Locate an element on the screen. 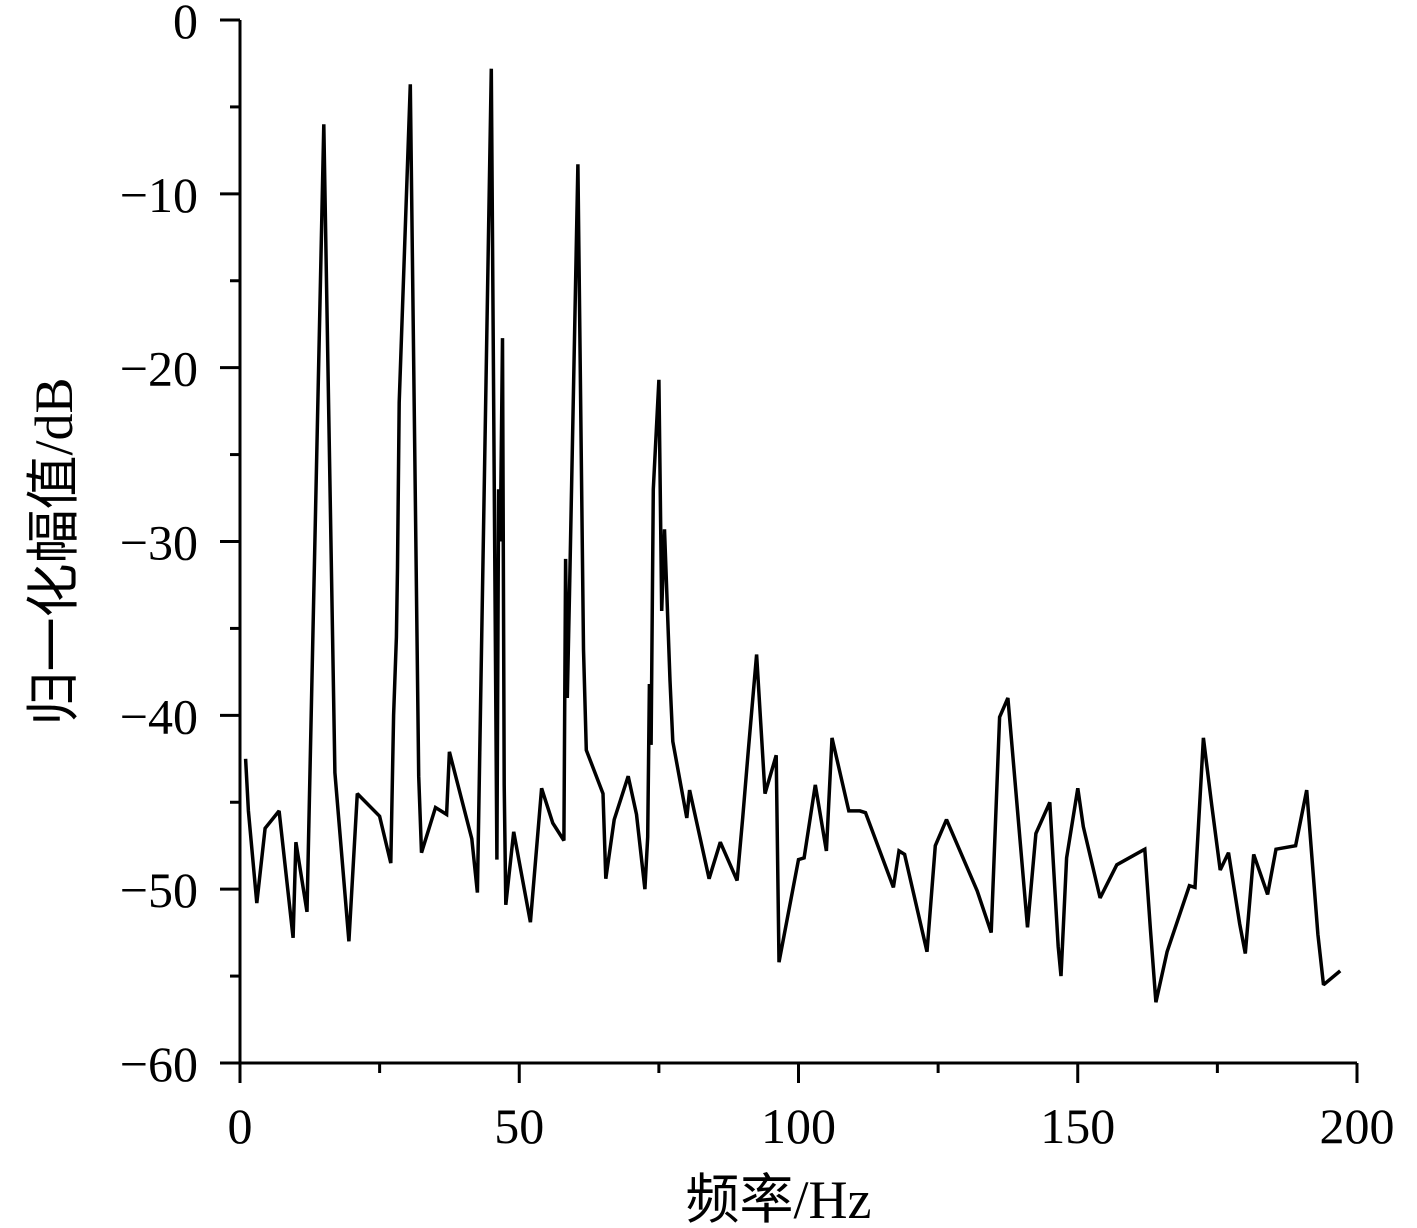  x-ticks is located at coordinates (798, 1073).